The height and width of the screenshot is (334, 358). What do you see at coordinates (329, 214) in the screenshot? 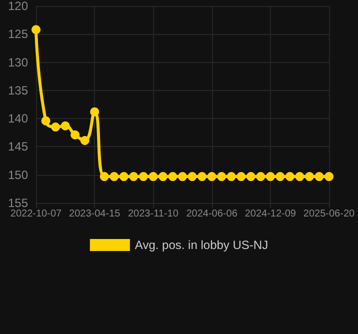
I see `x-tick-label: 2025-06-20` at bounding box center [329, 214].